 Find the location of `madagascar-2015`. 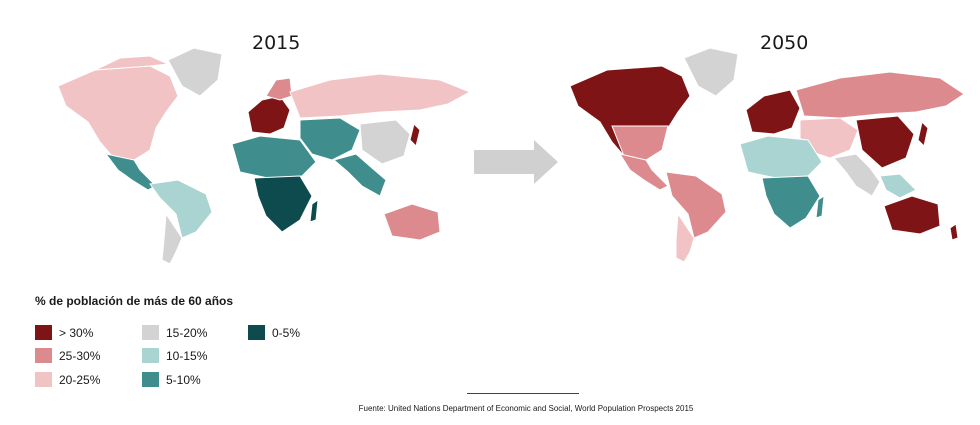

madagascar-2015 is located at coordinates (314, 210).